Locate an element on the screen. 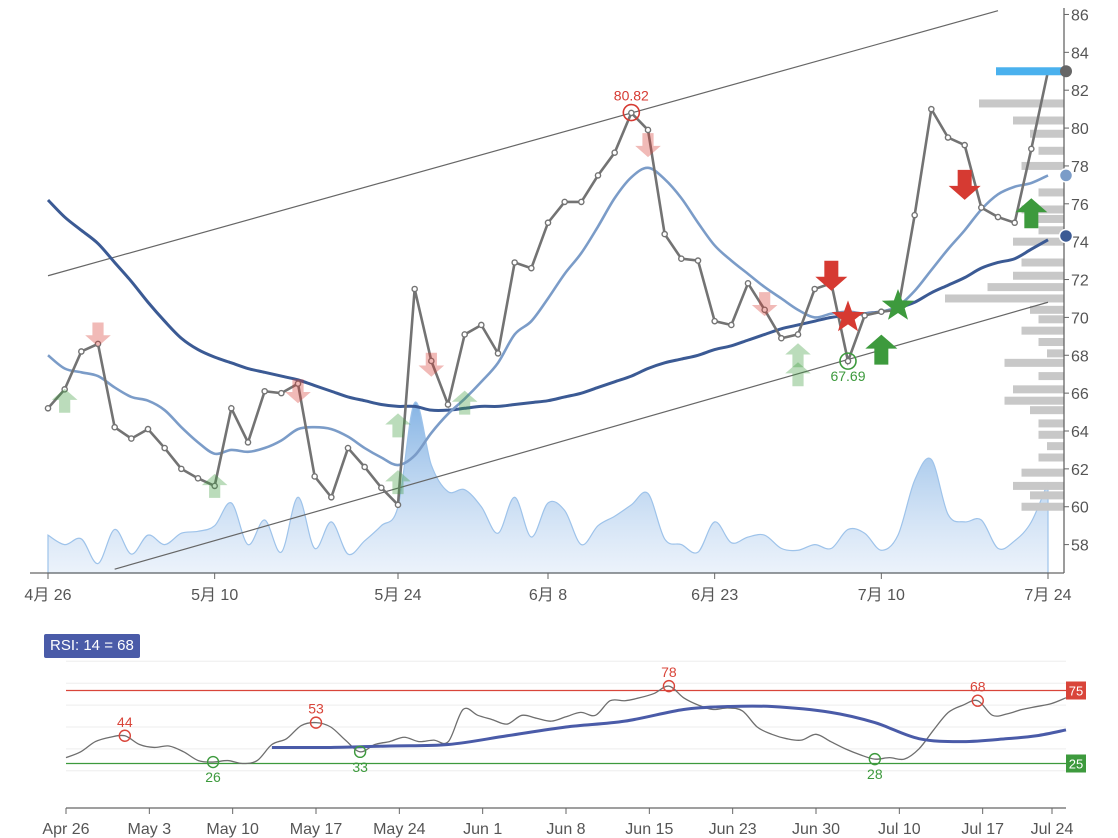  rsi-extreme-label: 68 is located at coordinates (978, 687).